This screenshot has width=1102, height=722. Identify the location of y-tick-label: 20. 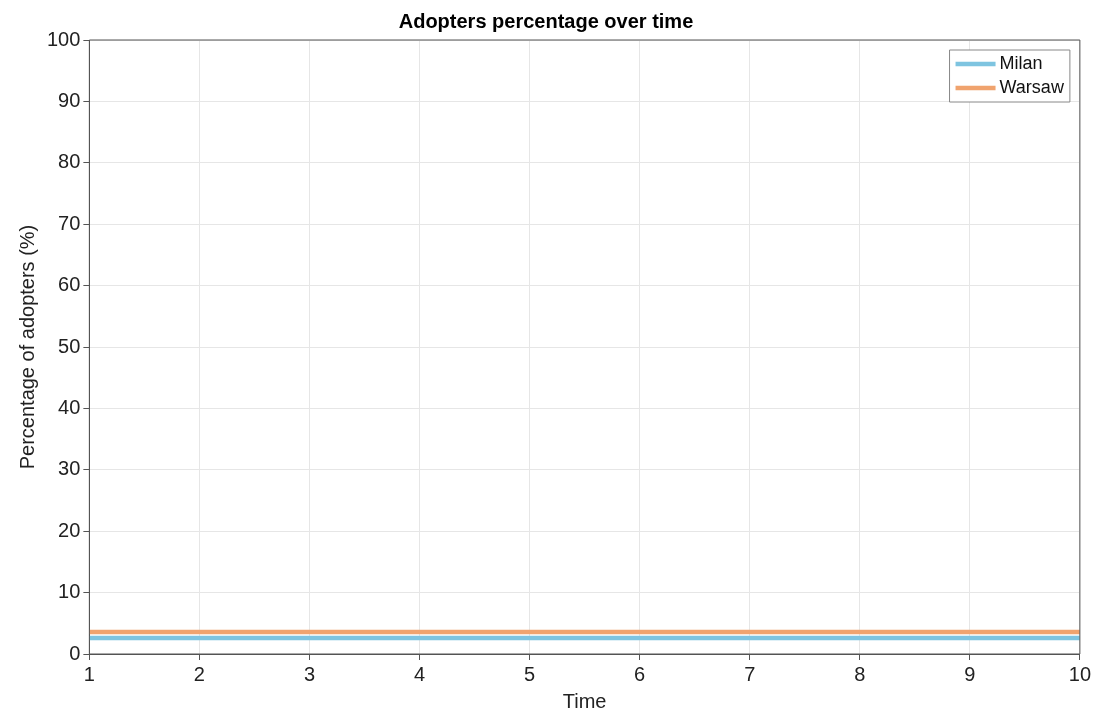
(69, 529).